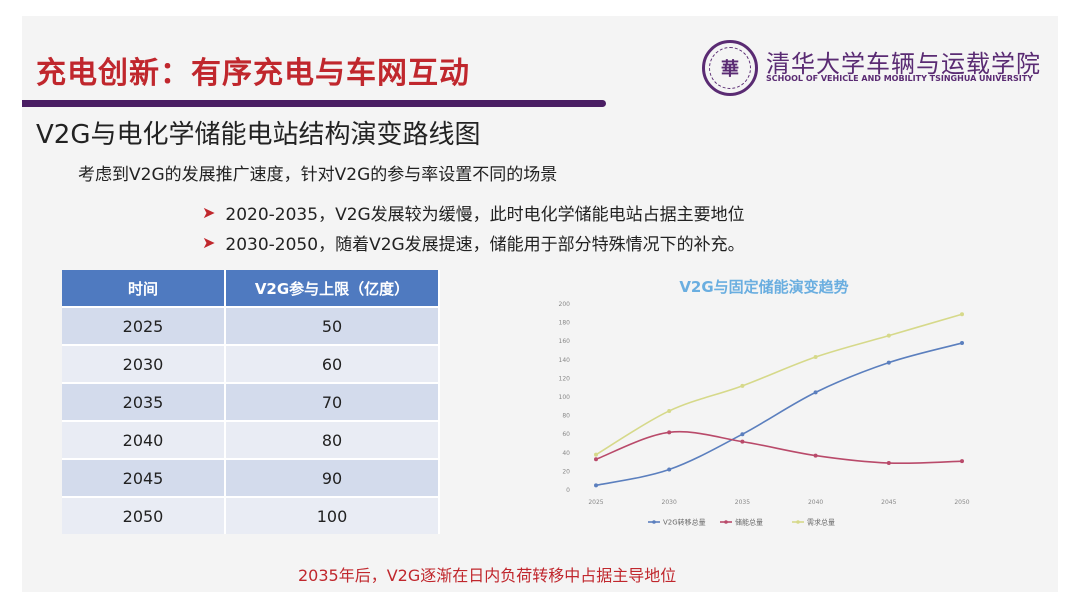 The image size is (1080, 608). What do you see at coordinates (485, 245) in the screenshot?
I see `bullet-text: 2030-2050，随着V2G发展提速，储能用于部分特殊情况下的补充。` at bounding box center [485, 245].